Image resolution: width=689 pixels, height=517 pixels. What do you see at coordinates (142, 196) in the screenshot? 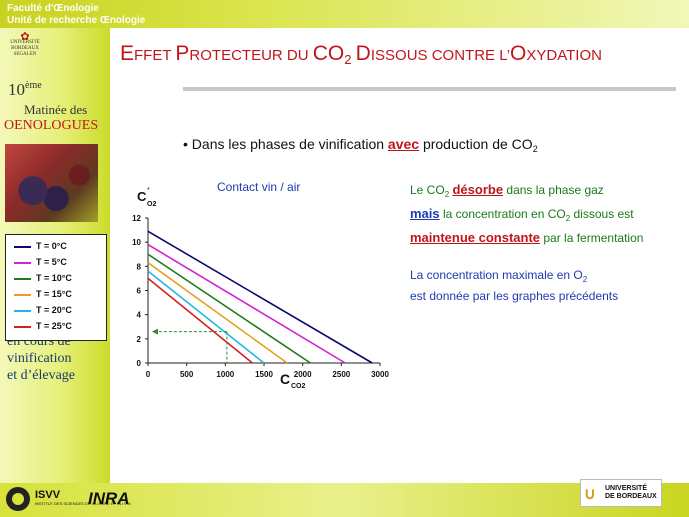
I see `y-axis-label: C` at bounding box center [142, 196].